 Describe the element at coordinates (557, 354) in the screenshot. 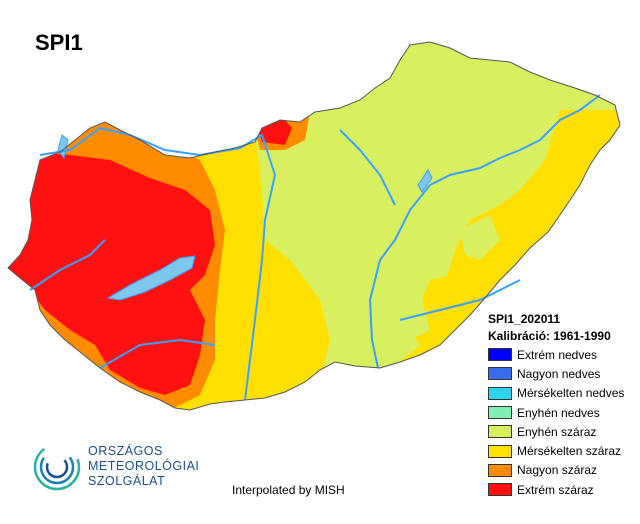

I see `legend-label: Extrém nedves` at that location.